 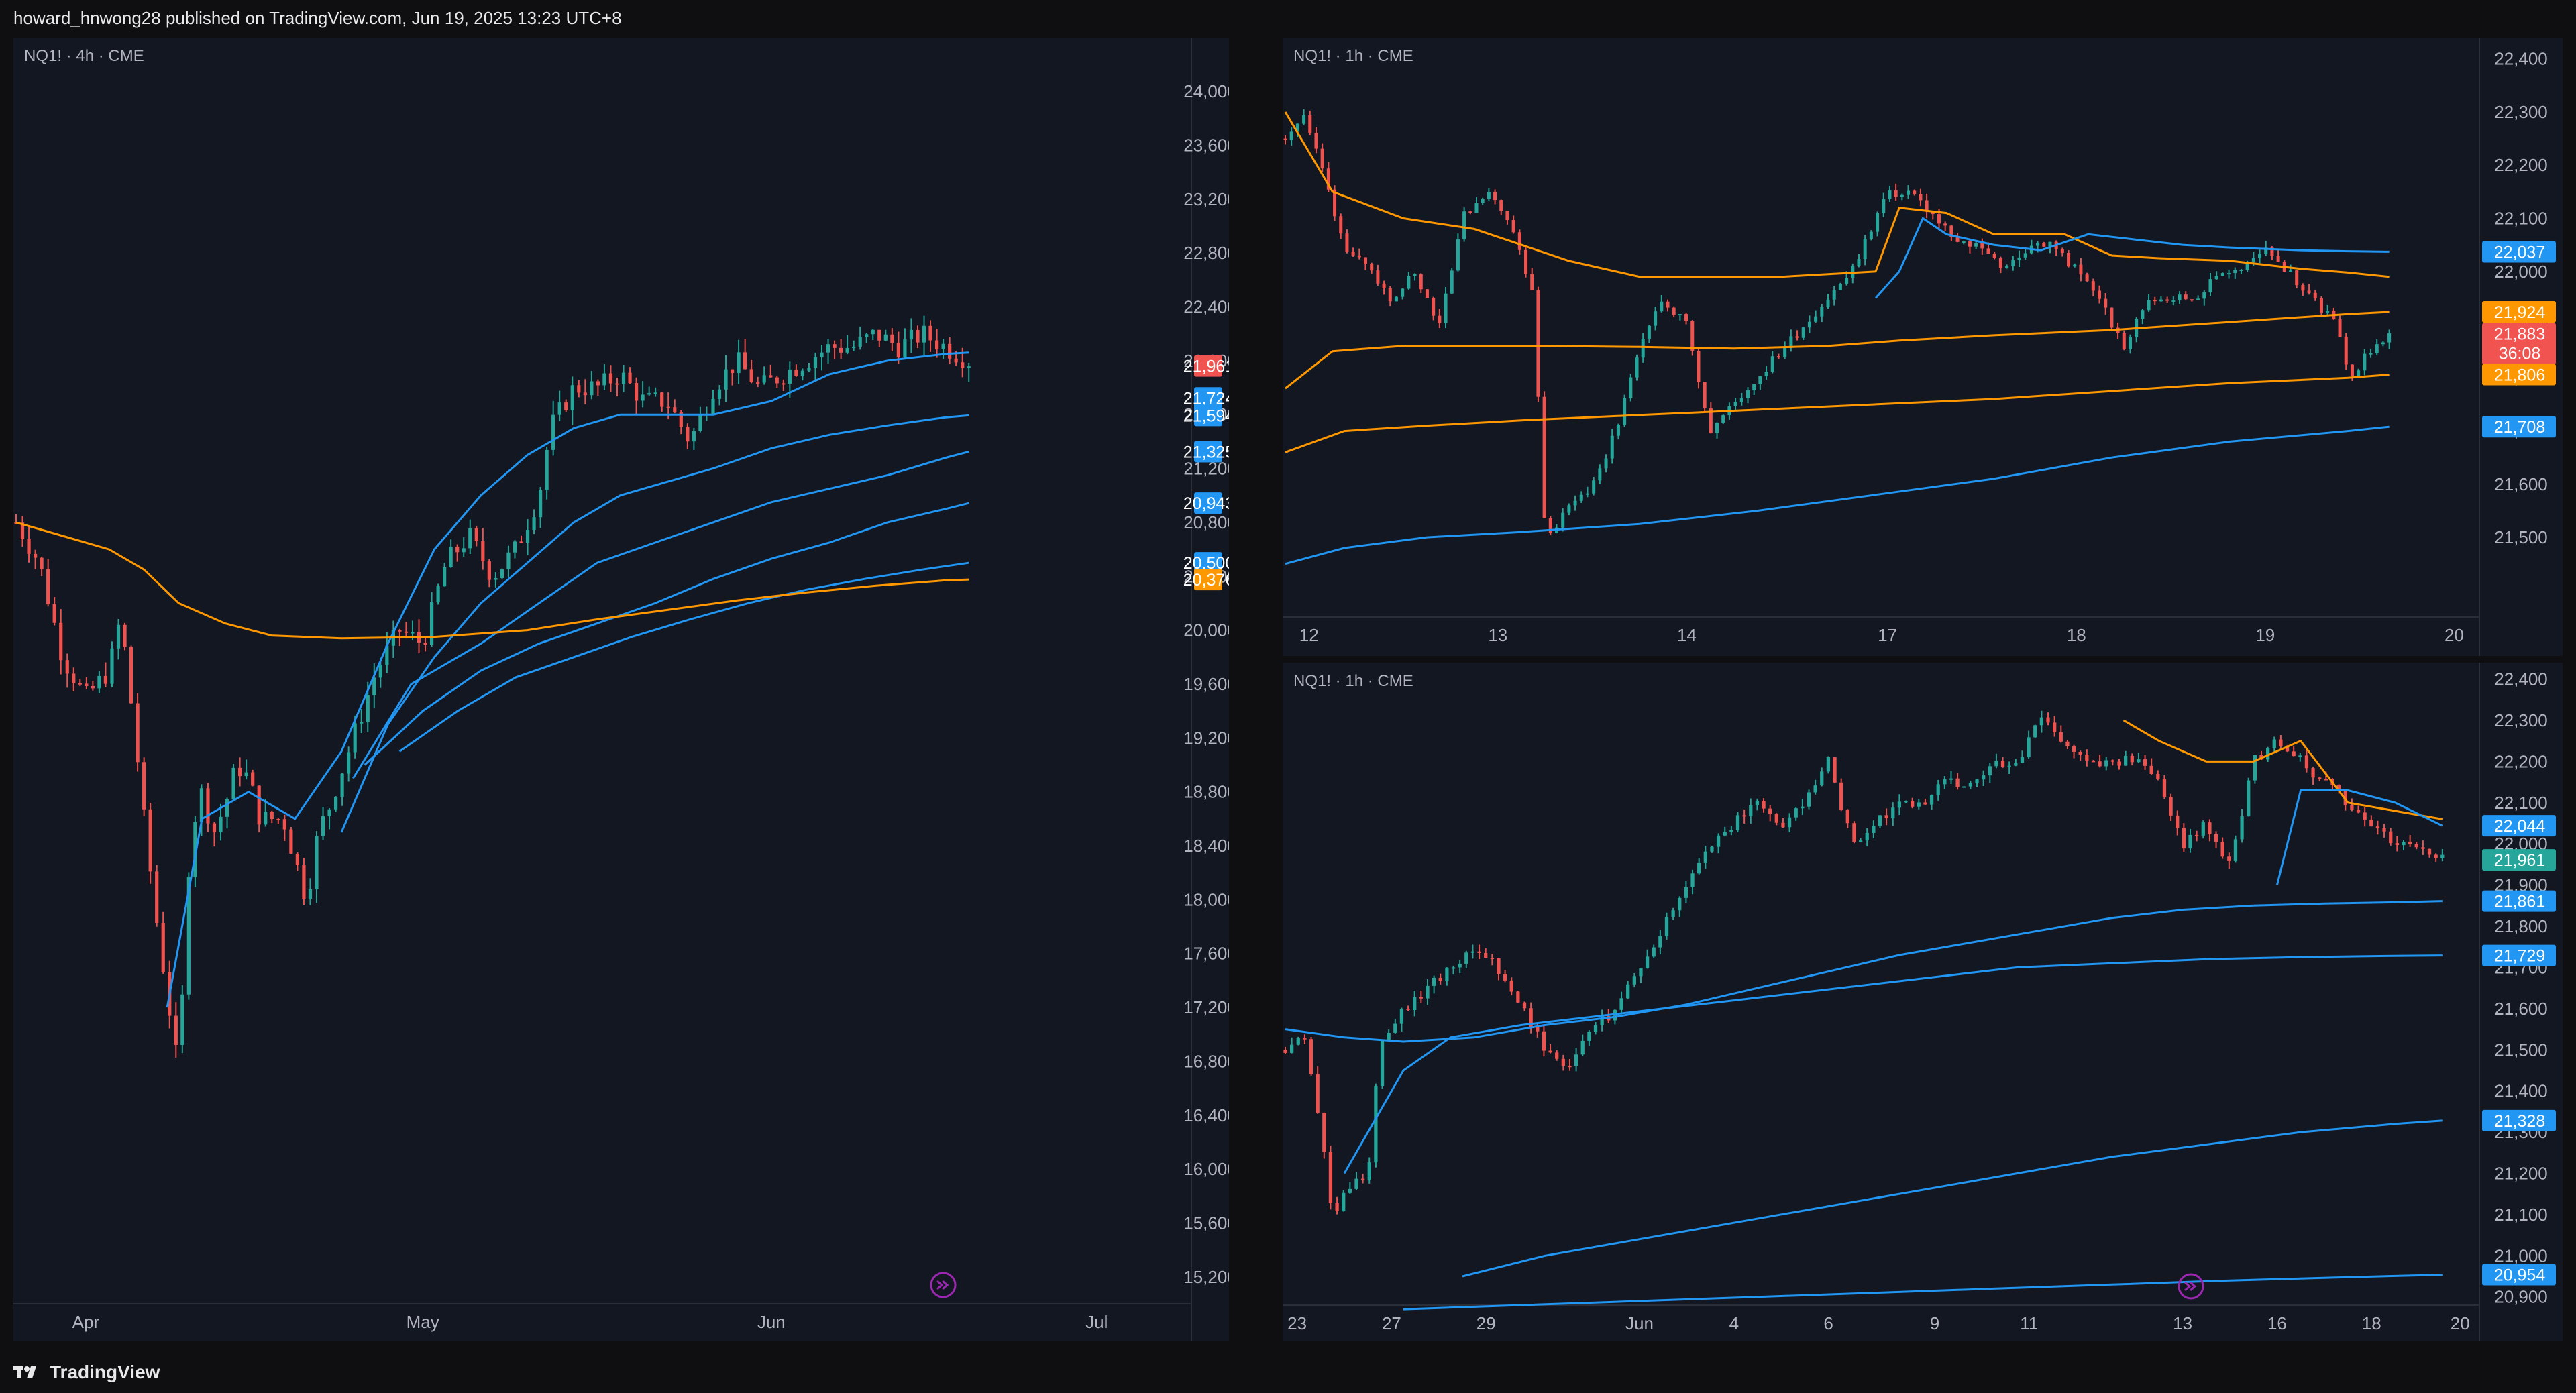 I want to click on price-label-text: 21,861, so click(x=2519, y=902).